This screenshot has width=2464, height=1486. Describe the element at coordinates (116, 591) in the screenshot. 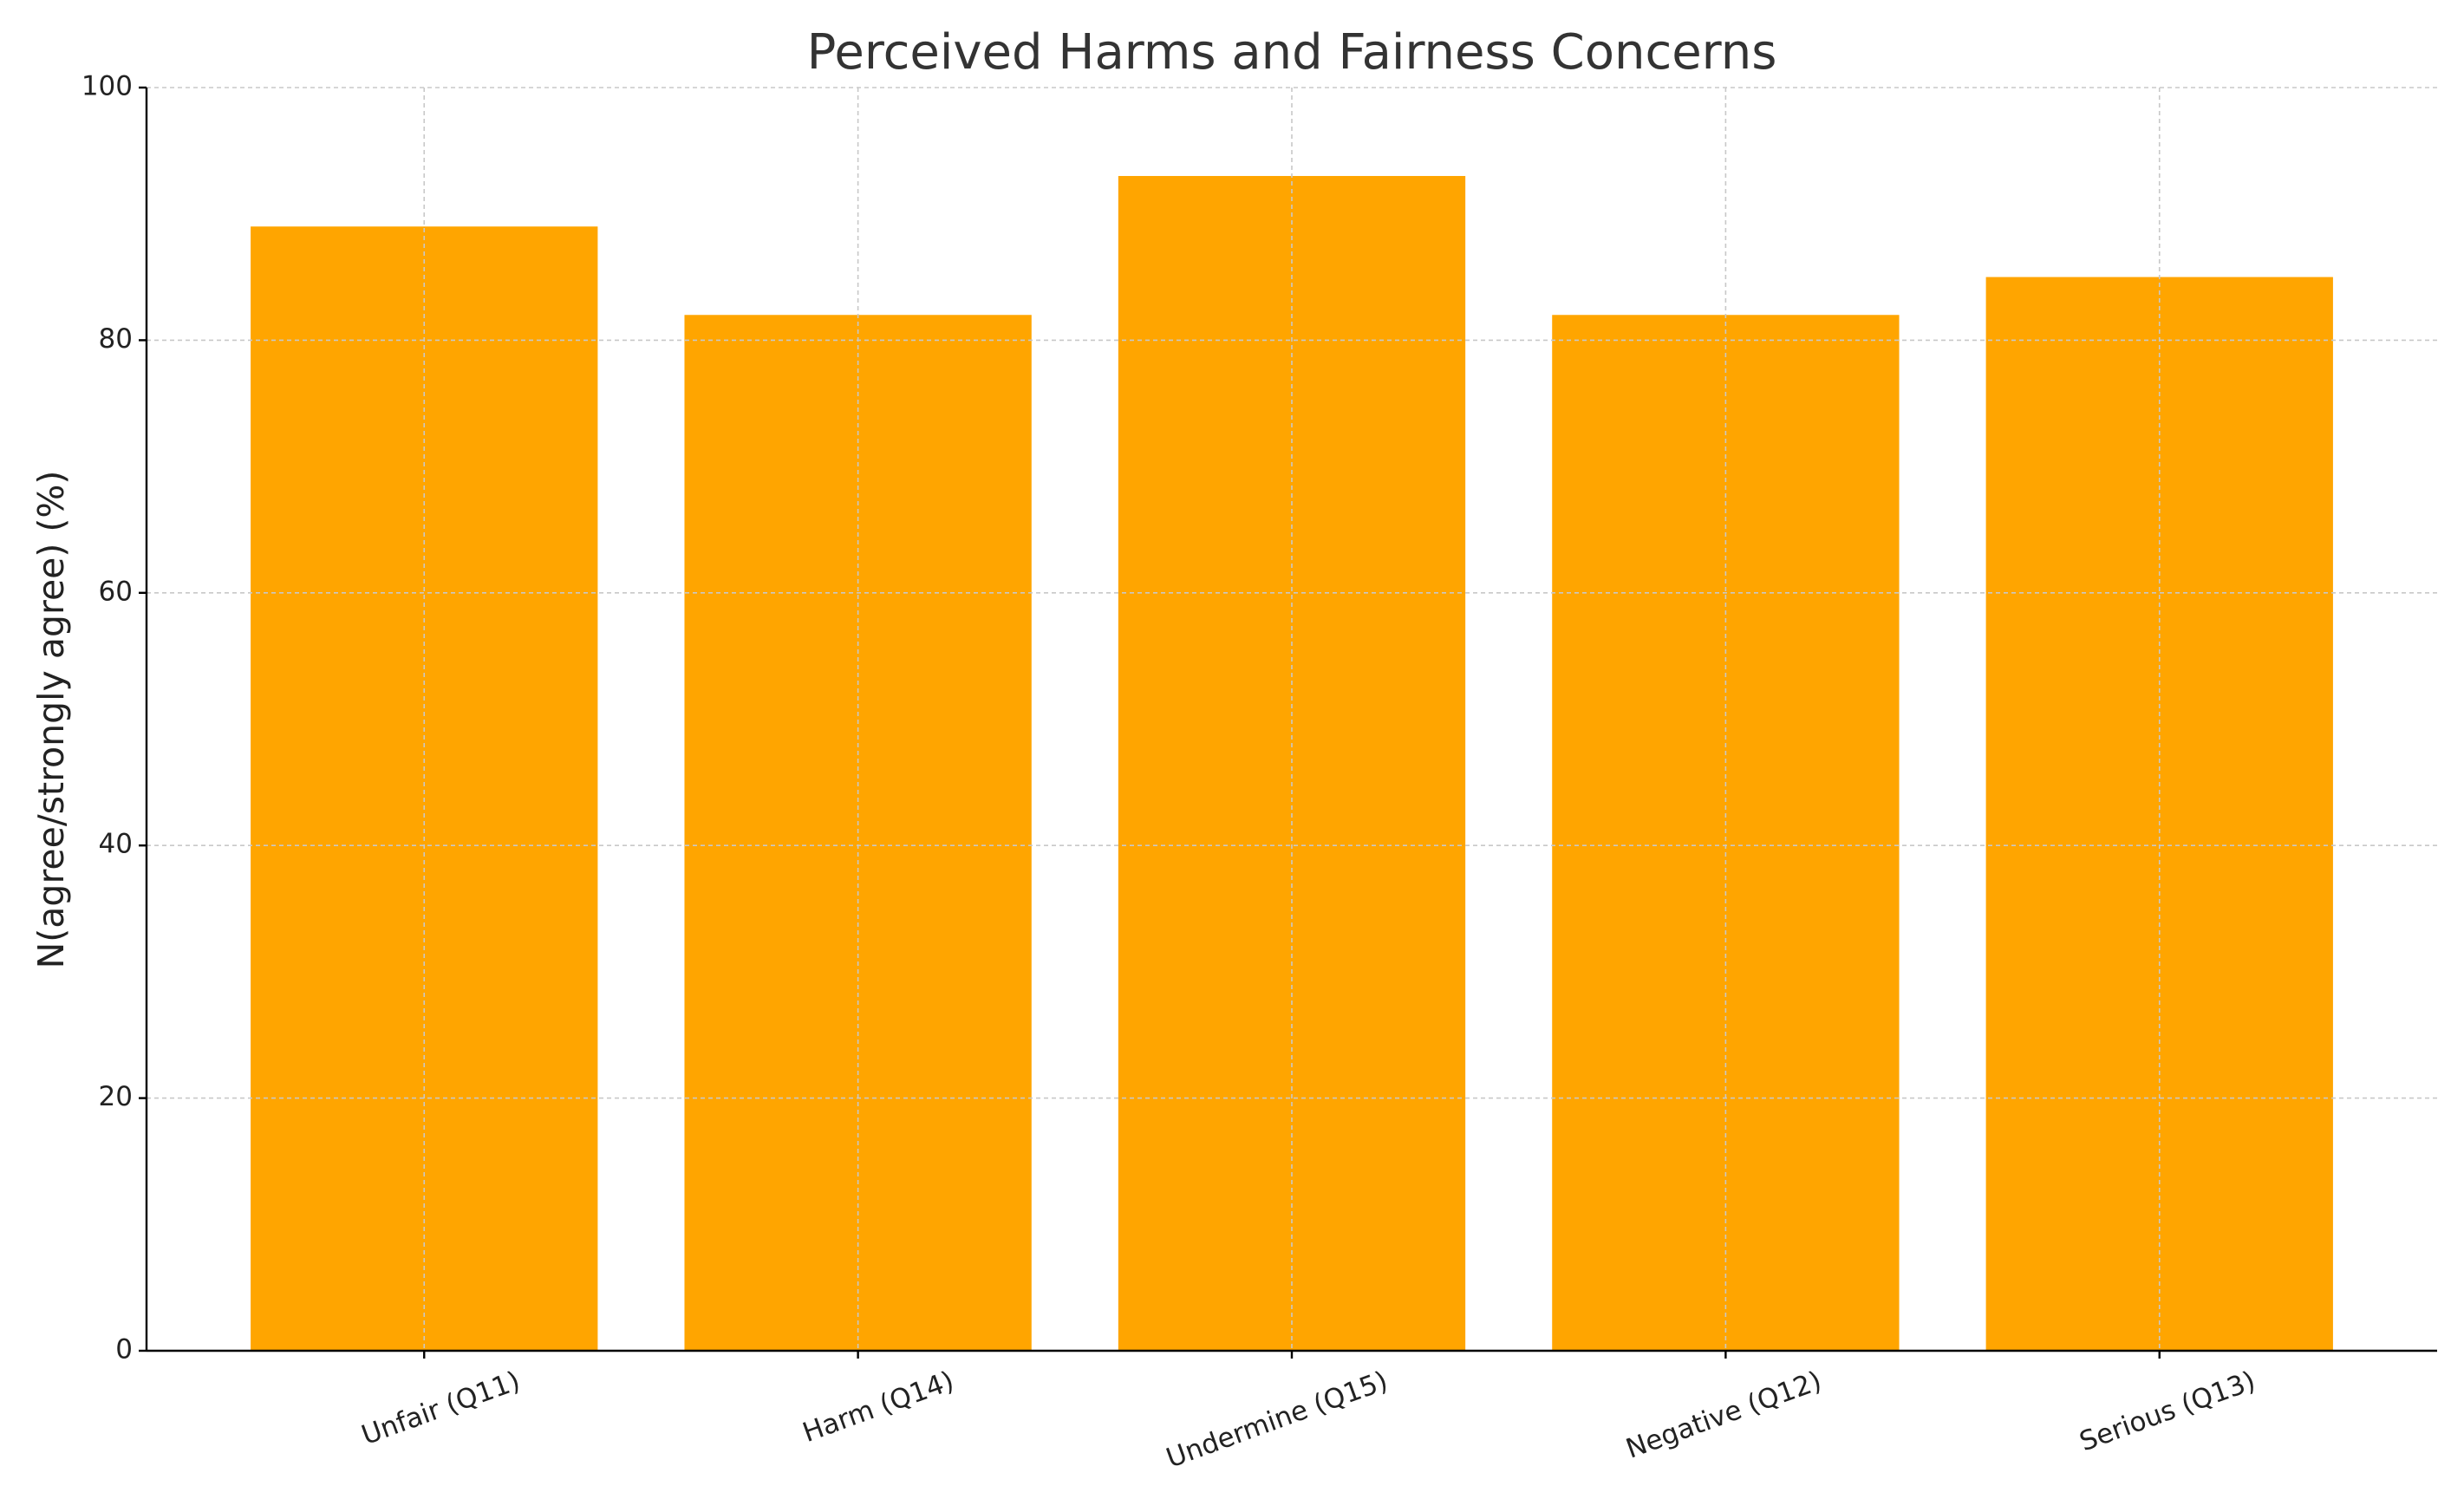

I see `y-tick-label: 60` at that location.